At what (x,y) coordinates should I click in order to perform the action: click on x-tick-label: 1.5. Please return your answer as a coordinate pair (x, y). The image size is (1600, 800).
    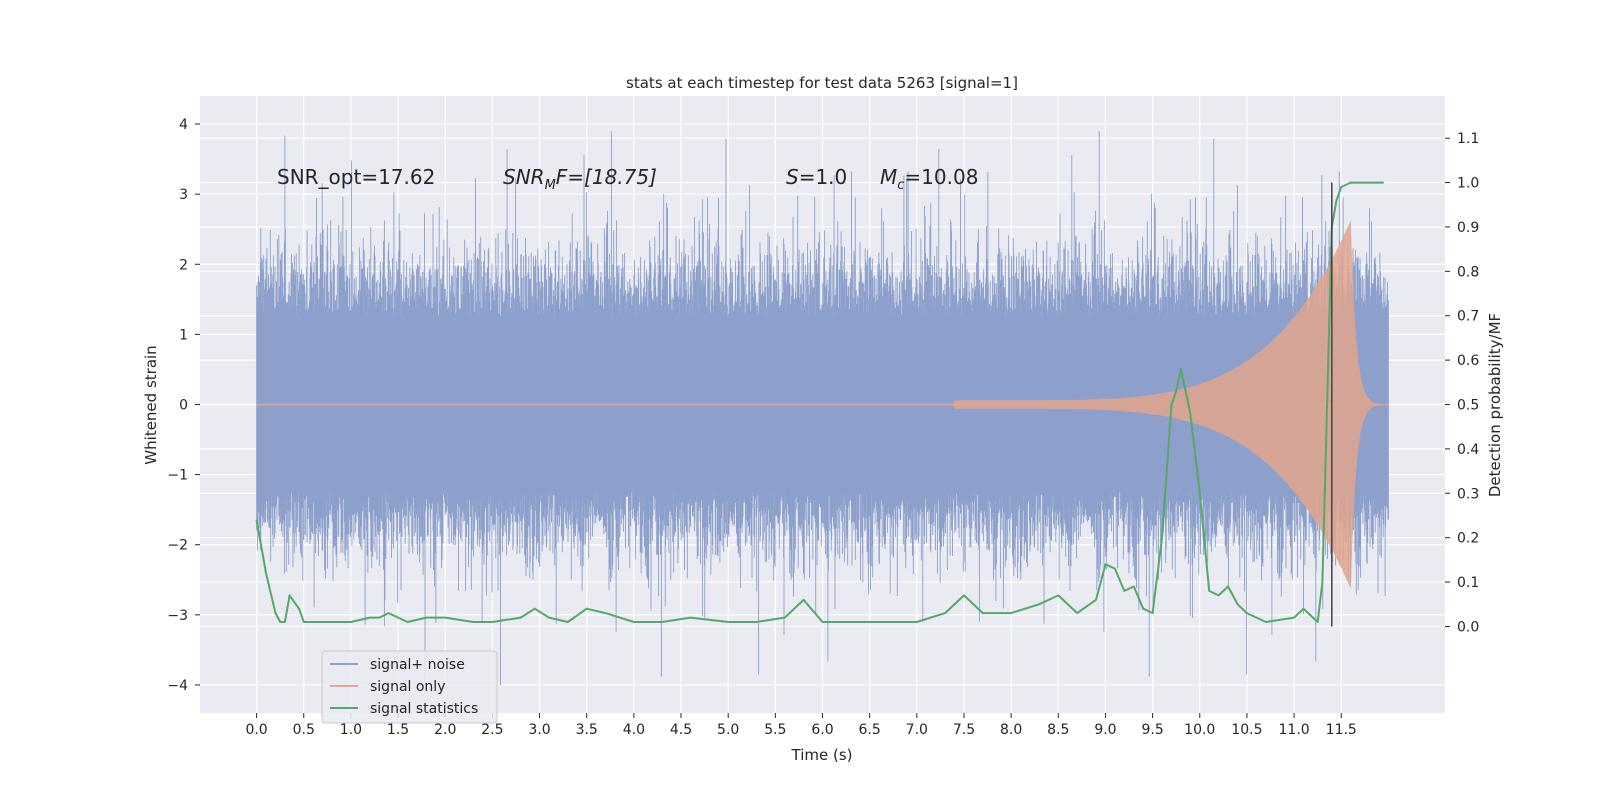
    Looking at the image, I should click on (398, 730).